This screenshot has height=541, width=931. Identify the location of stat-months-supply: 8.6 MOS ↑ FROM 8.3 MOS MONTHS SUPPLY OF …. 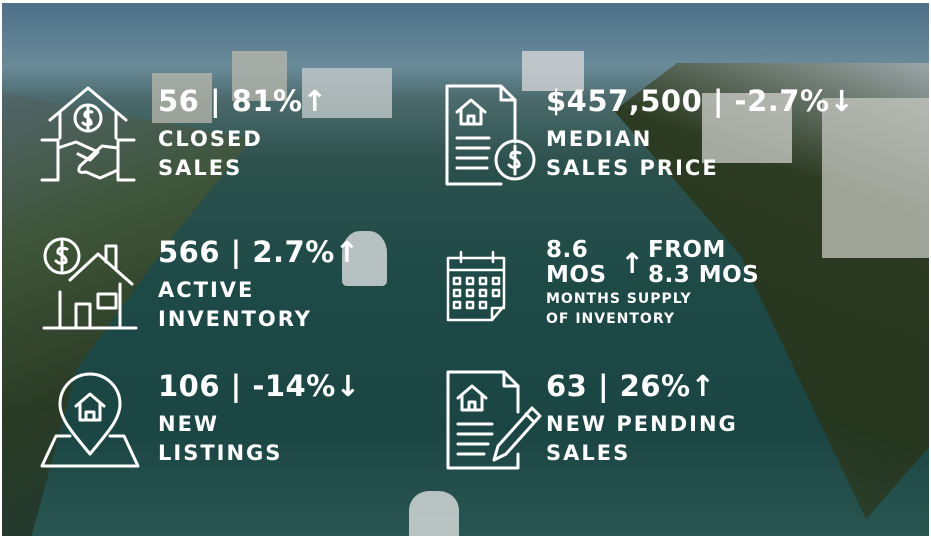
(652, 283).